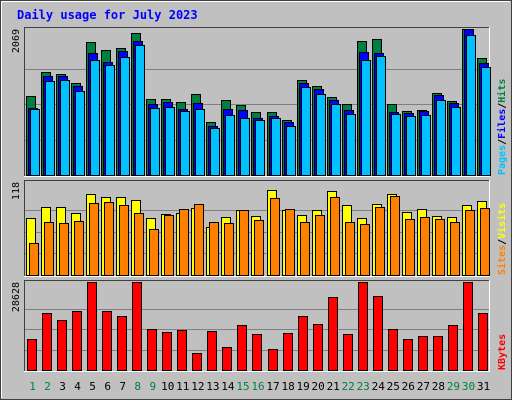 This screenshot has height=400, width=512. What do you see at coordinates (333, 386) in the screenshot?
I see `x-tick-day-21: 21` at bounding box center [333, 386].